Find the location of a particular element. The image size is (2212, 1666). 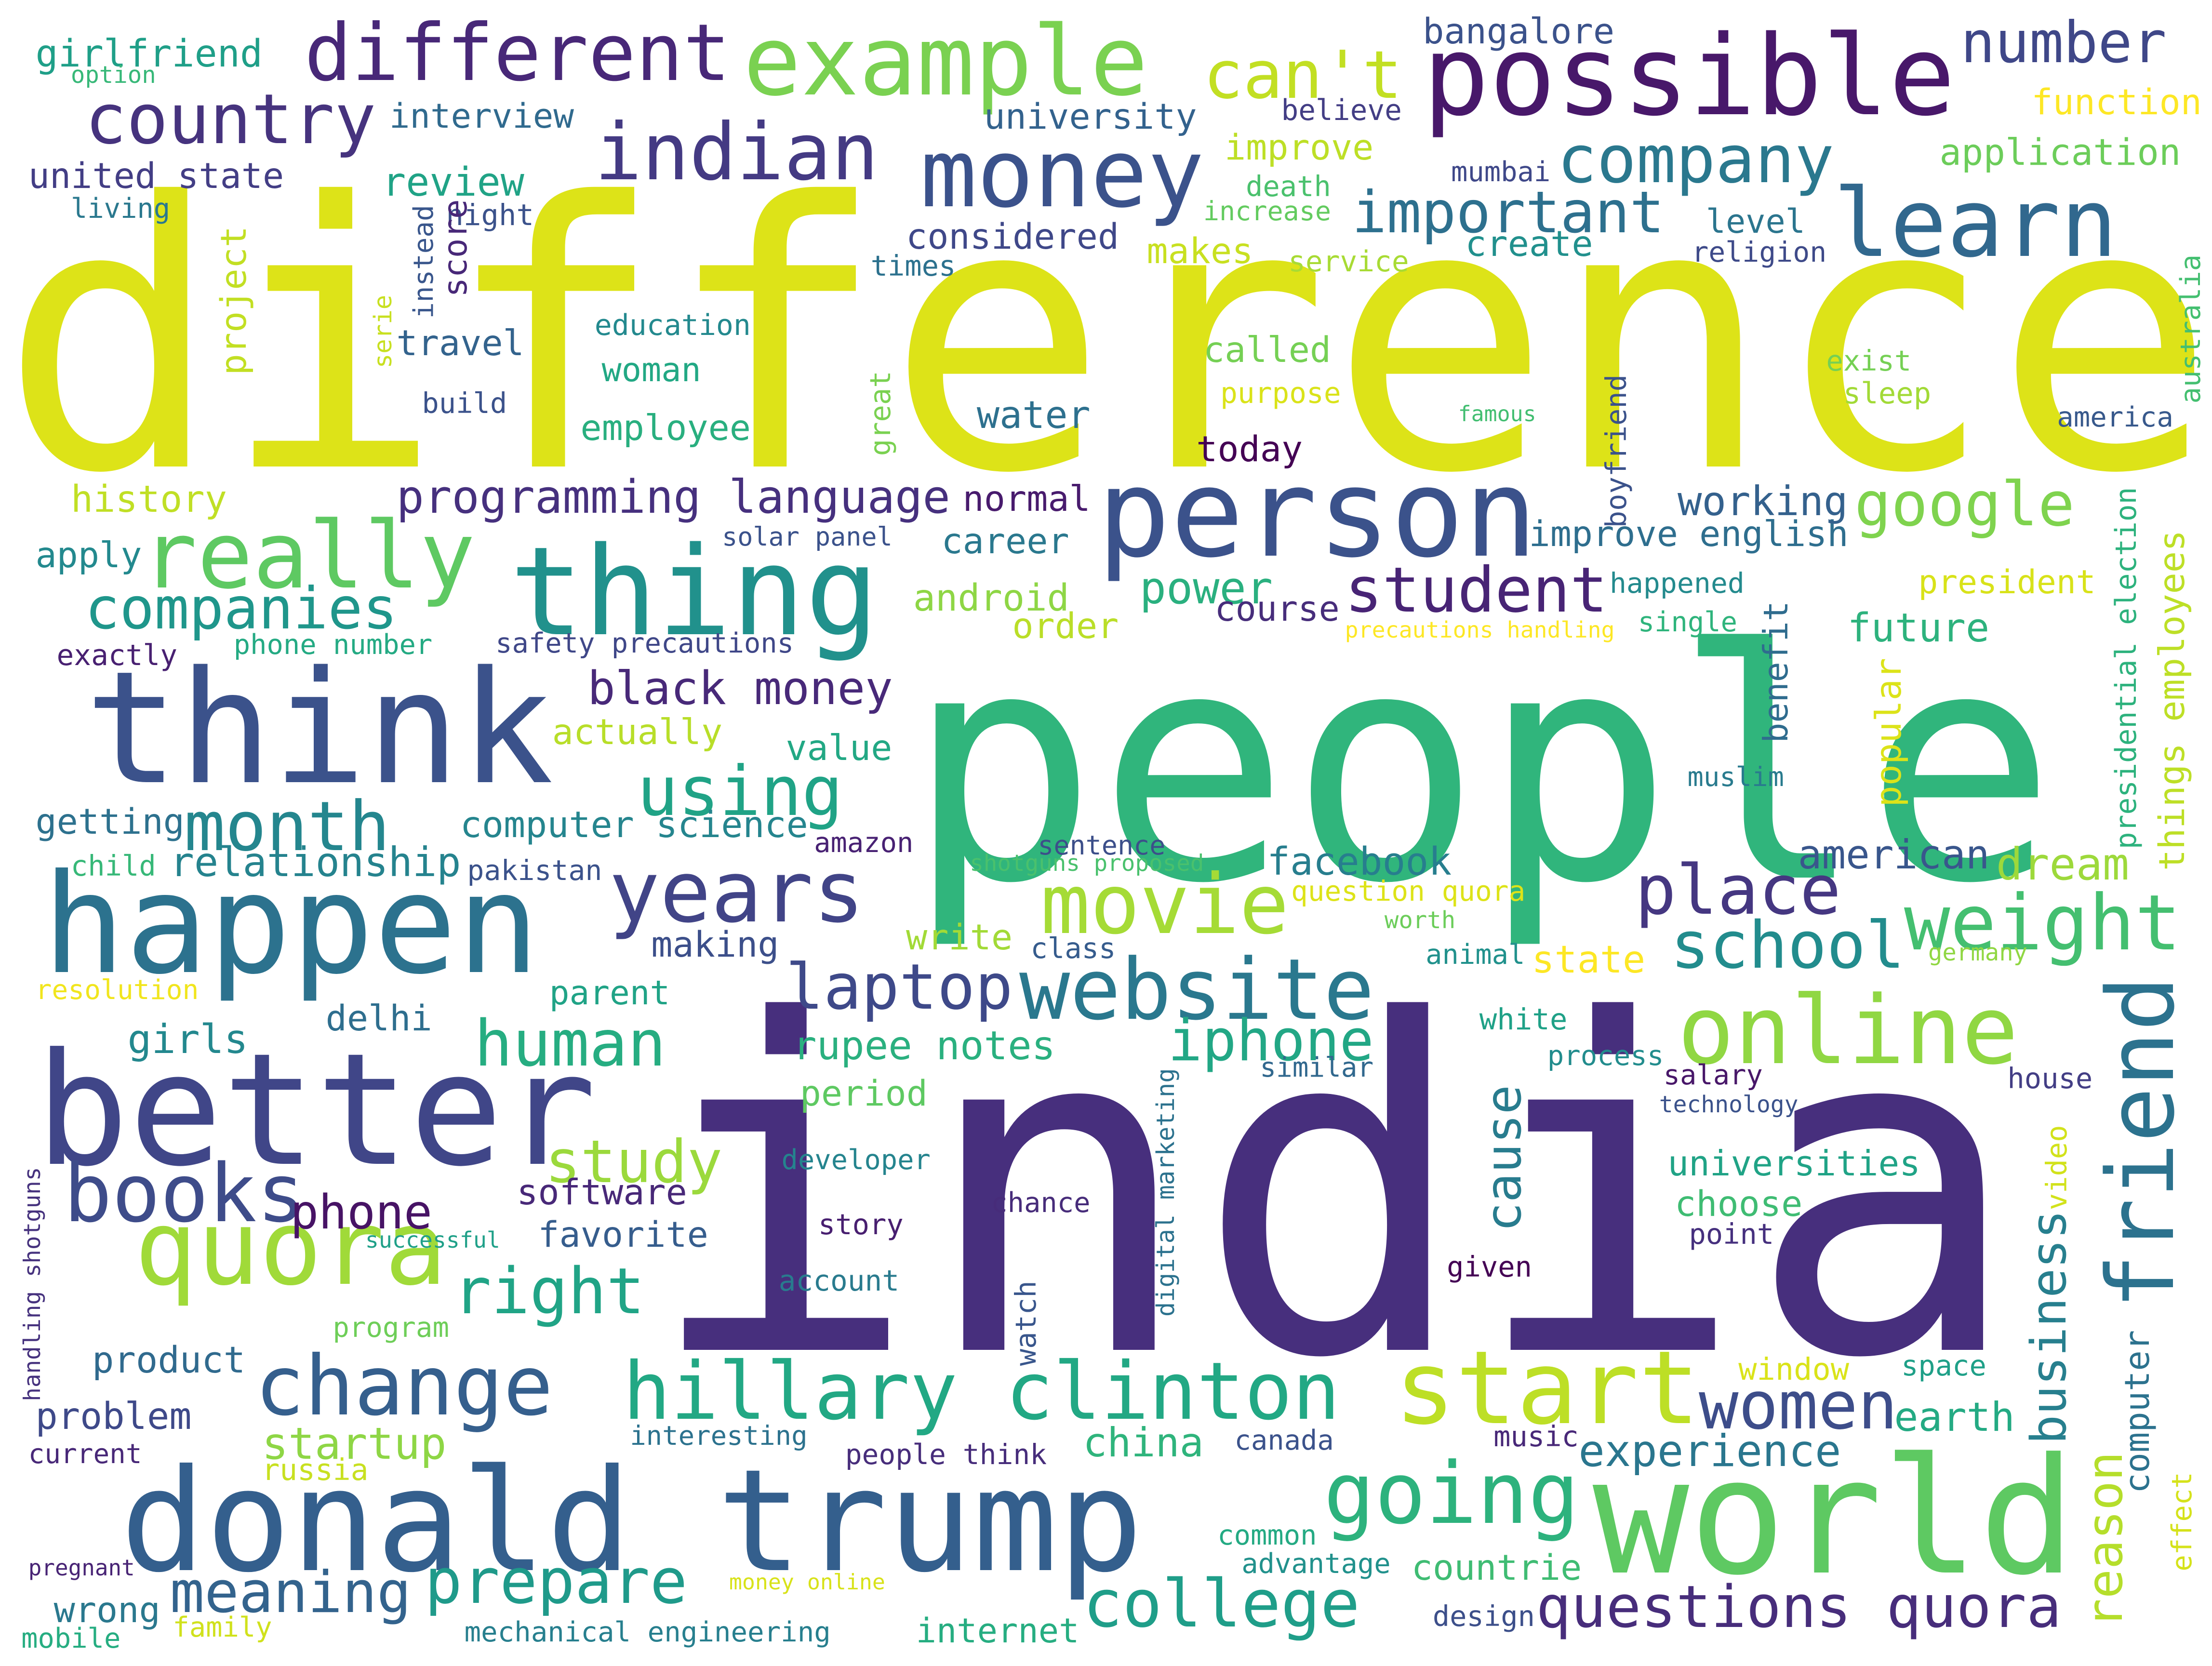

word: cause is located at coordinates (1503, 1158).